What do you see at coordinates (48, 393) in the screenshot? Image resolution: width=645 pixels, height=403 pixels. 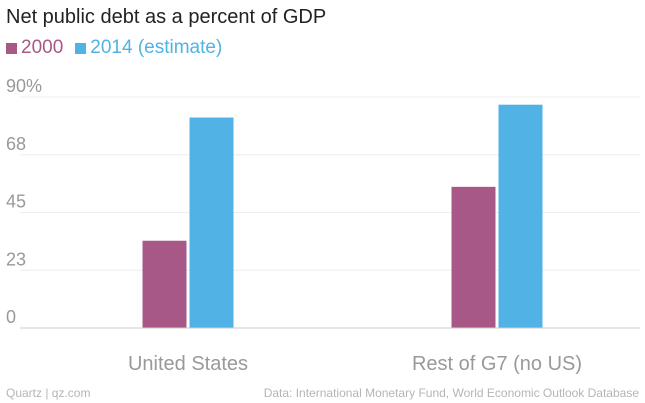 I see `footer-source-brand: Quartz | qz.com` at bounding box center [48, 393].